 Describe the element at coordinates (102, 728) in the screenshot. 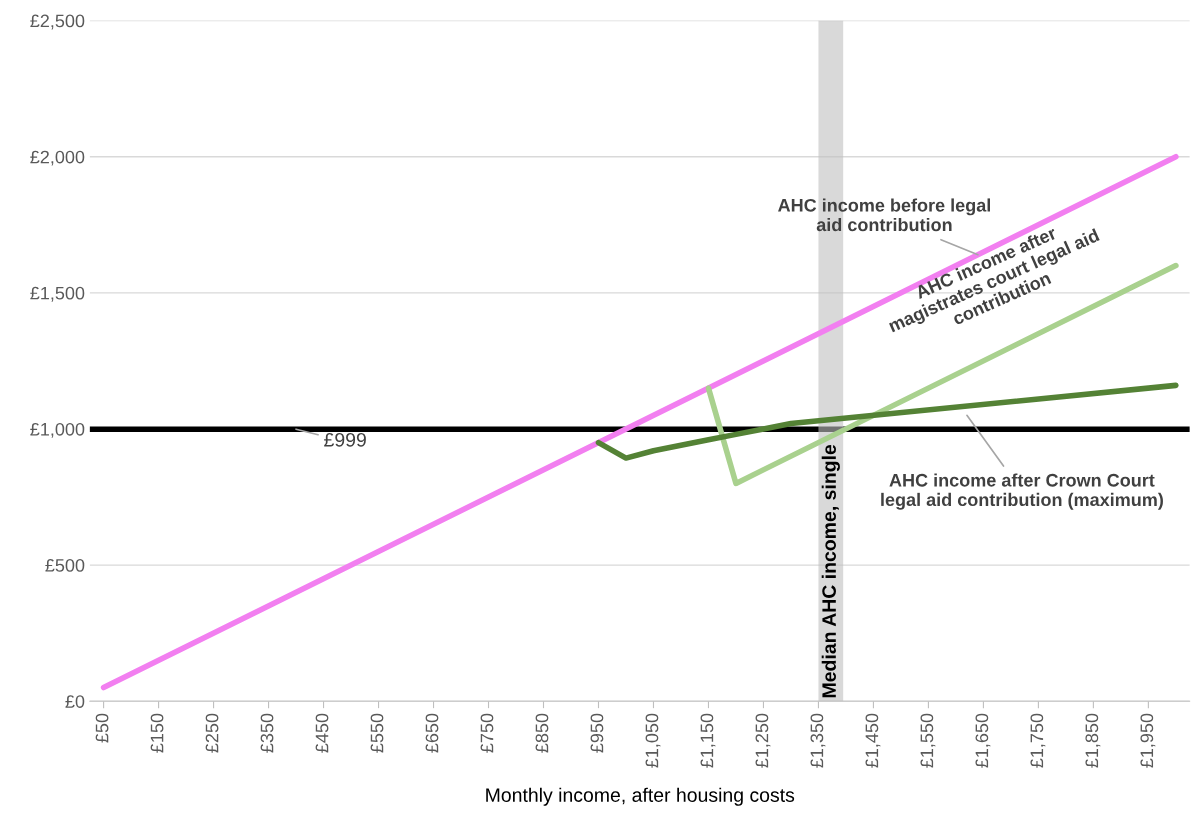

I see `x-tick-label: £50` at that location.